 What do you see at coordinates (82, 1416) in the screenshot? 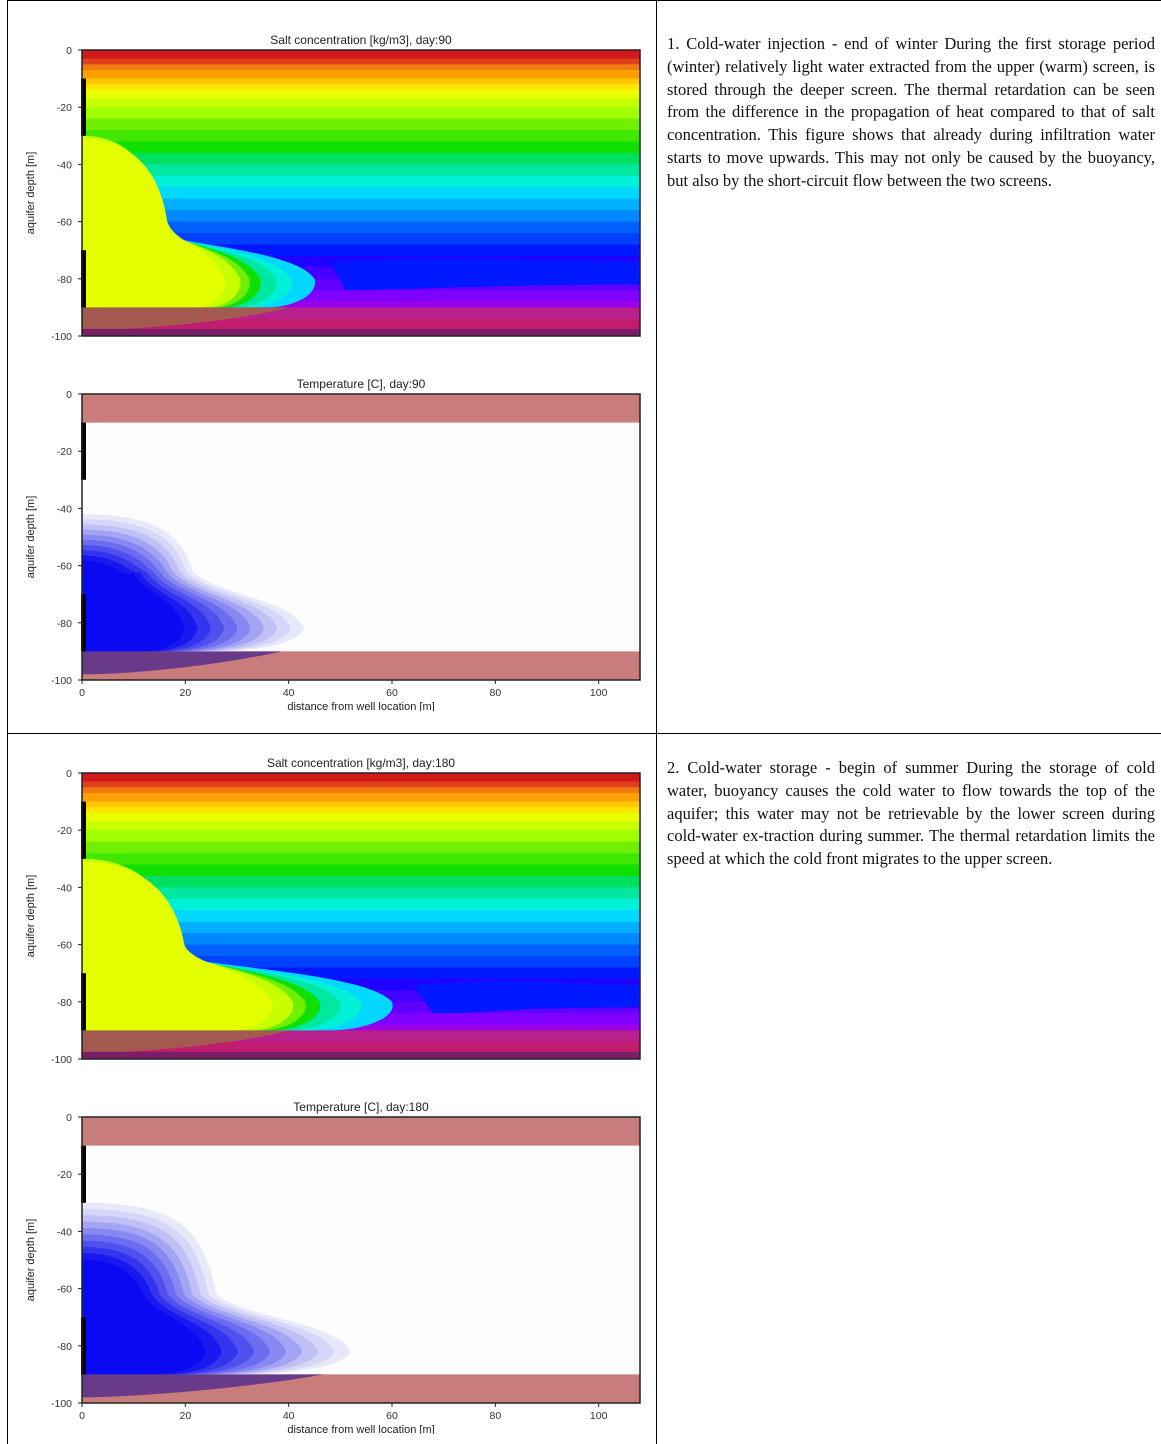
I see `x-tick-label: 0` at bounding box center [82, 1416].